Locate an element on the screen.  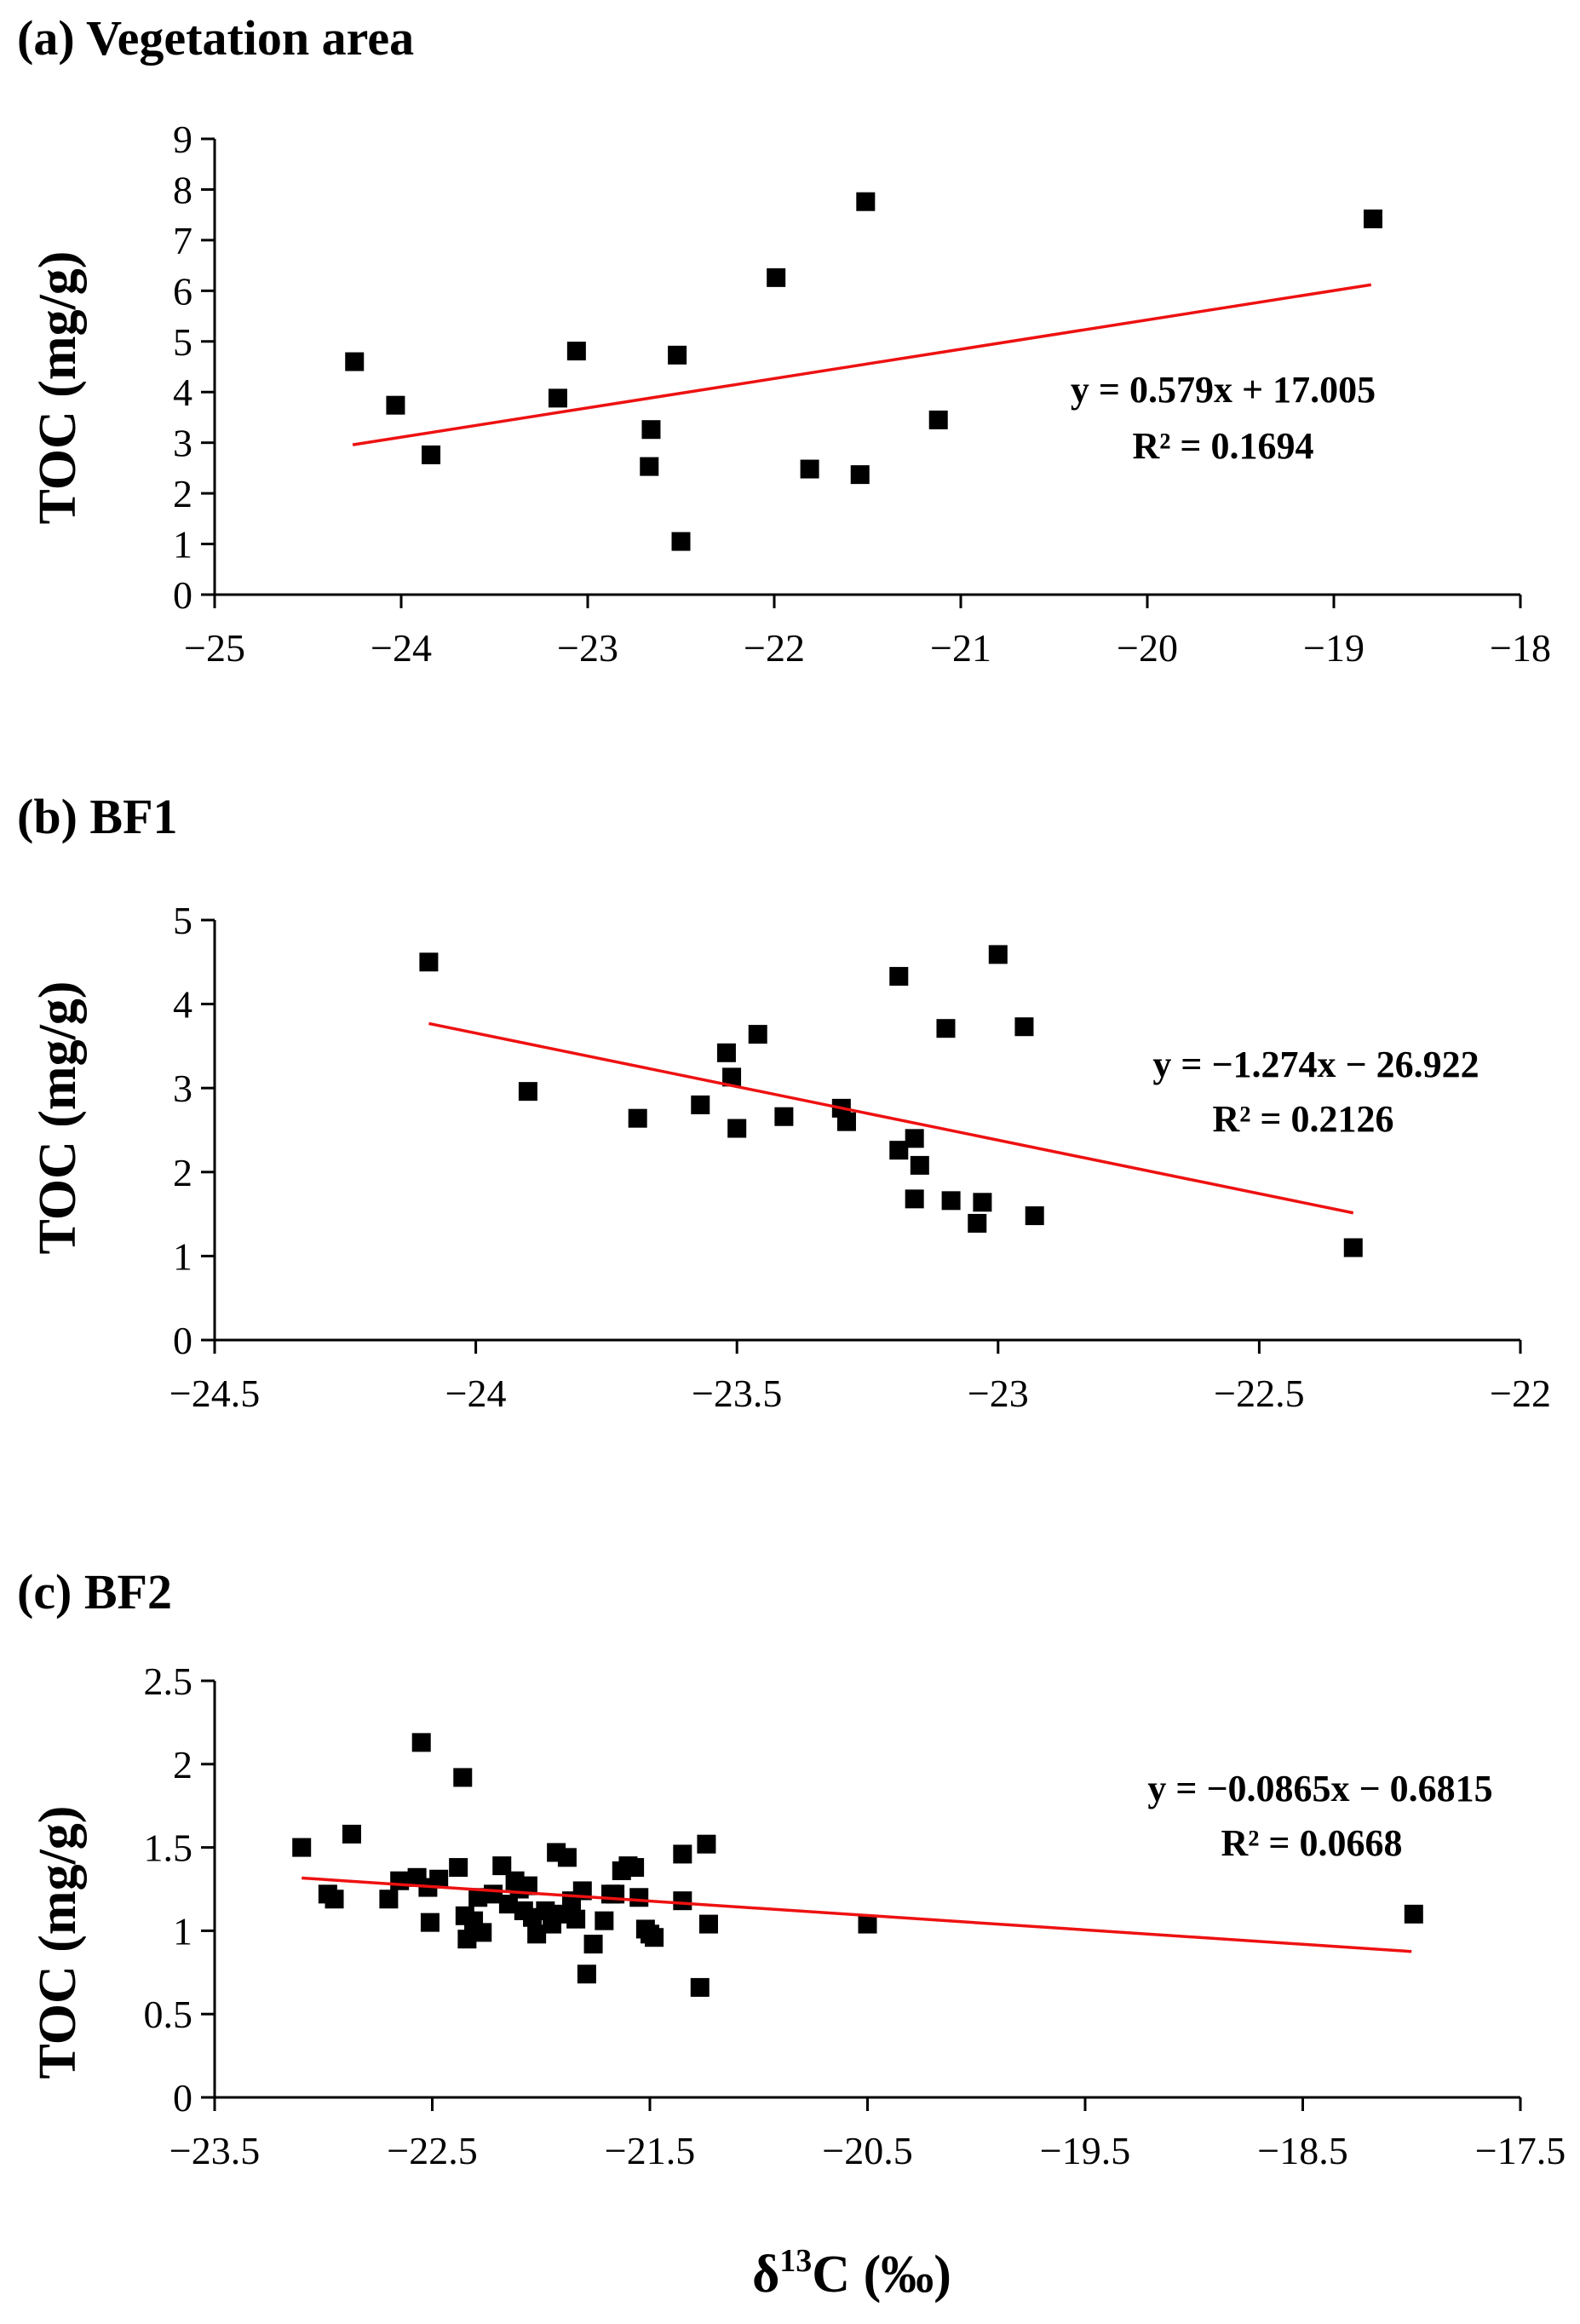
panel-c-y-tick-label: 0 is located at coordinates (182, 2098).